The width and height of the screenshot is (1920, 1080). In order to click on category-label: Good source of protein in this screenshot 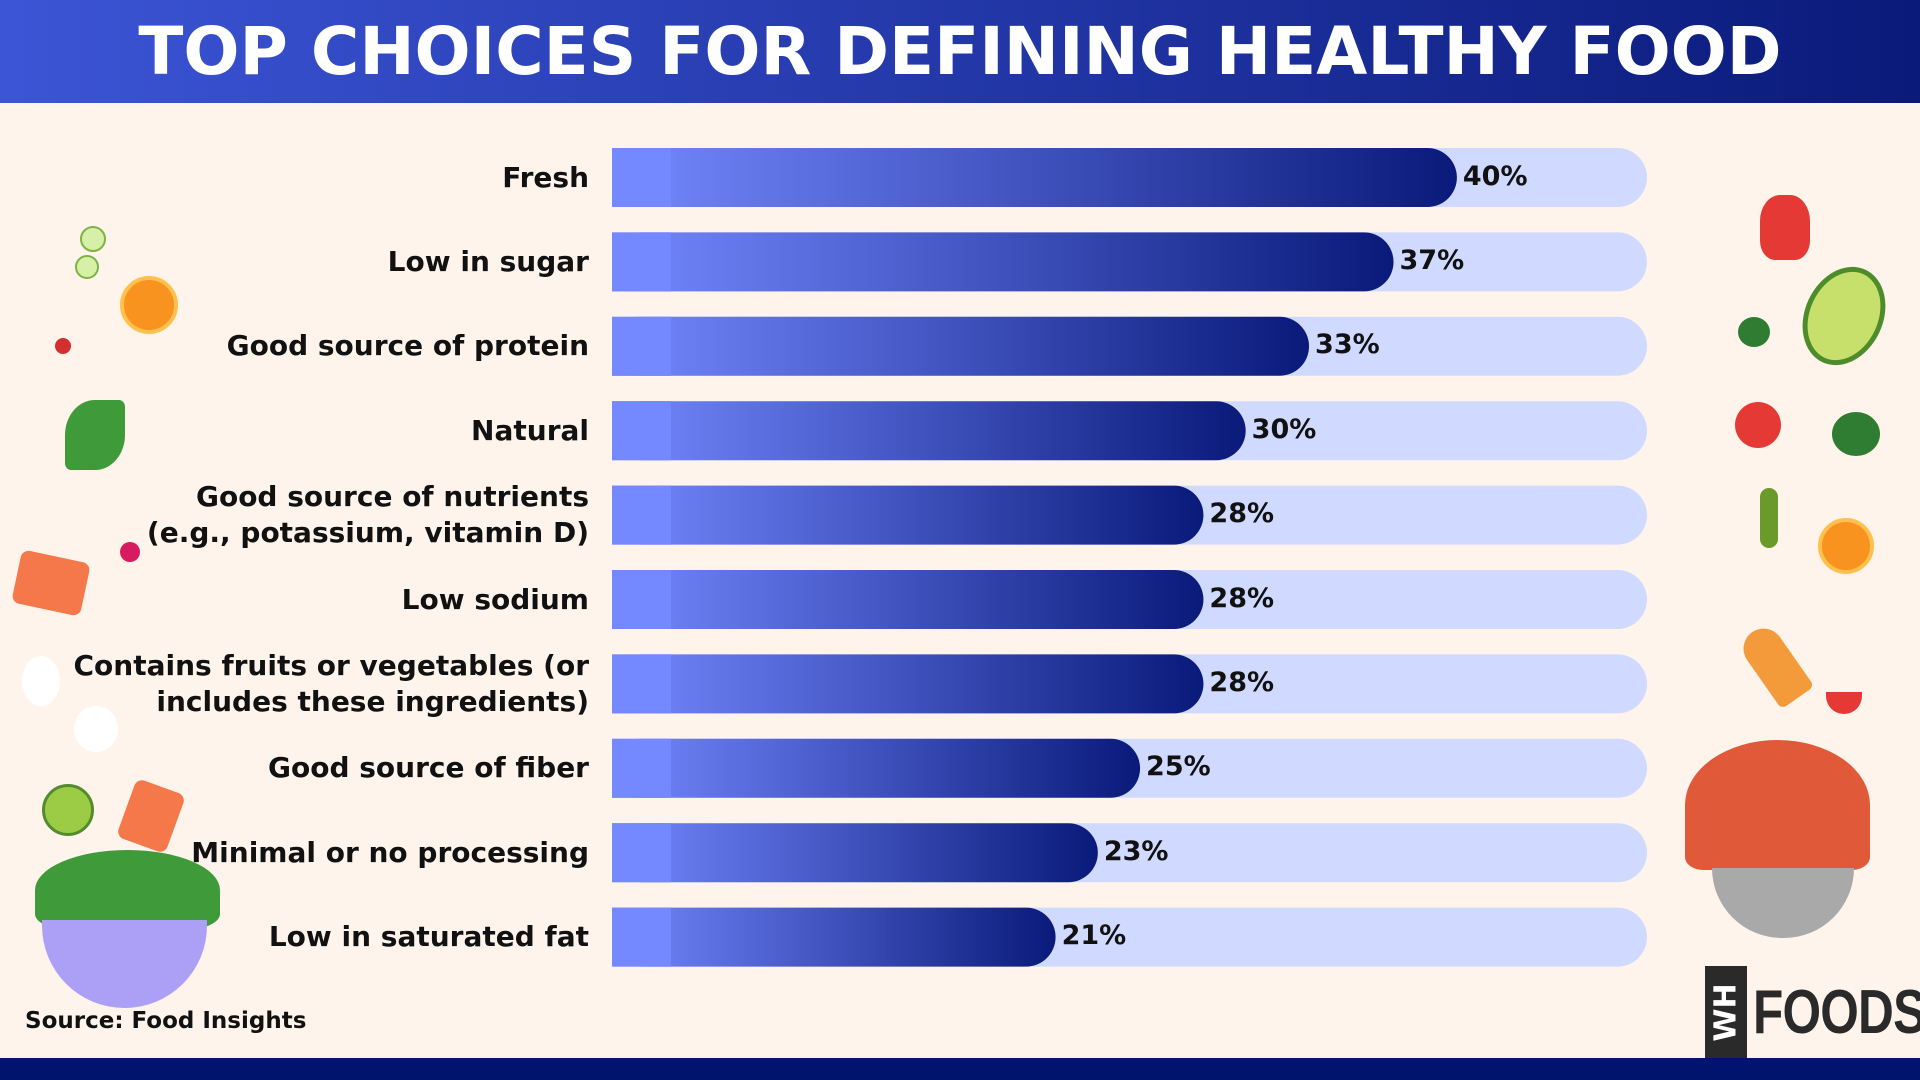, I will do `click(309, 346)`.